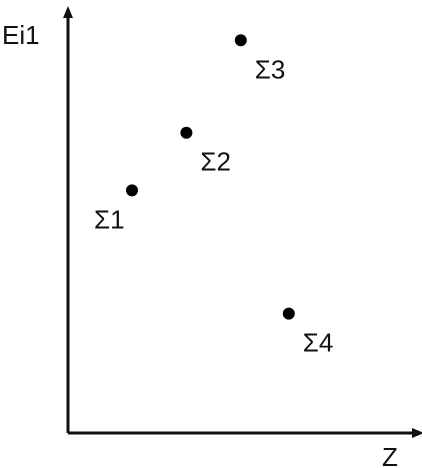  What do you see at coordinates (215, 162) in the screenshot?
I see `data-point-label-2: Σ2` at bounding box center [215, 162].